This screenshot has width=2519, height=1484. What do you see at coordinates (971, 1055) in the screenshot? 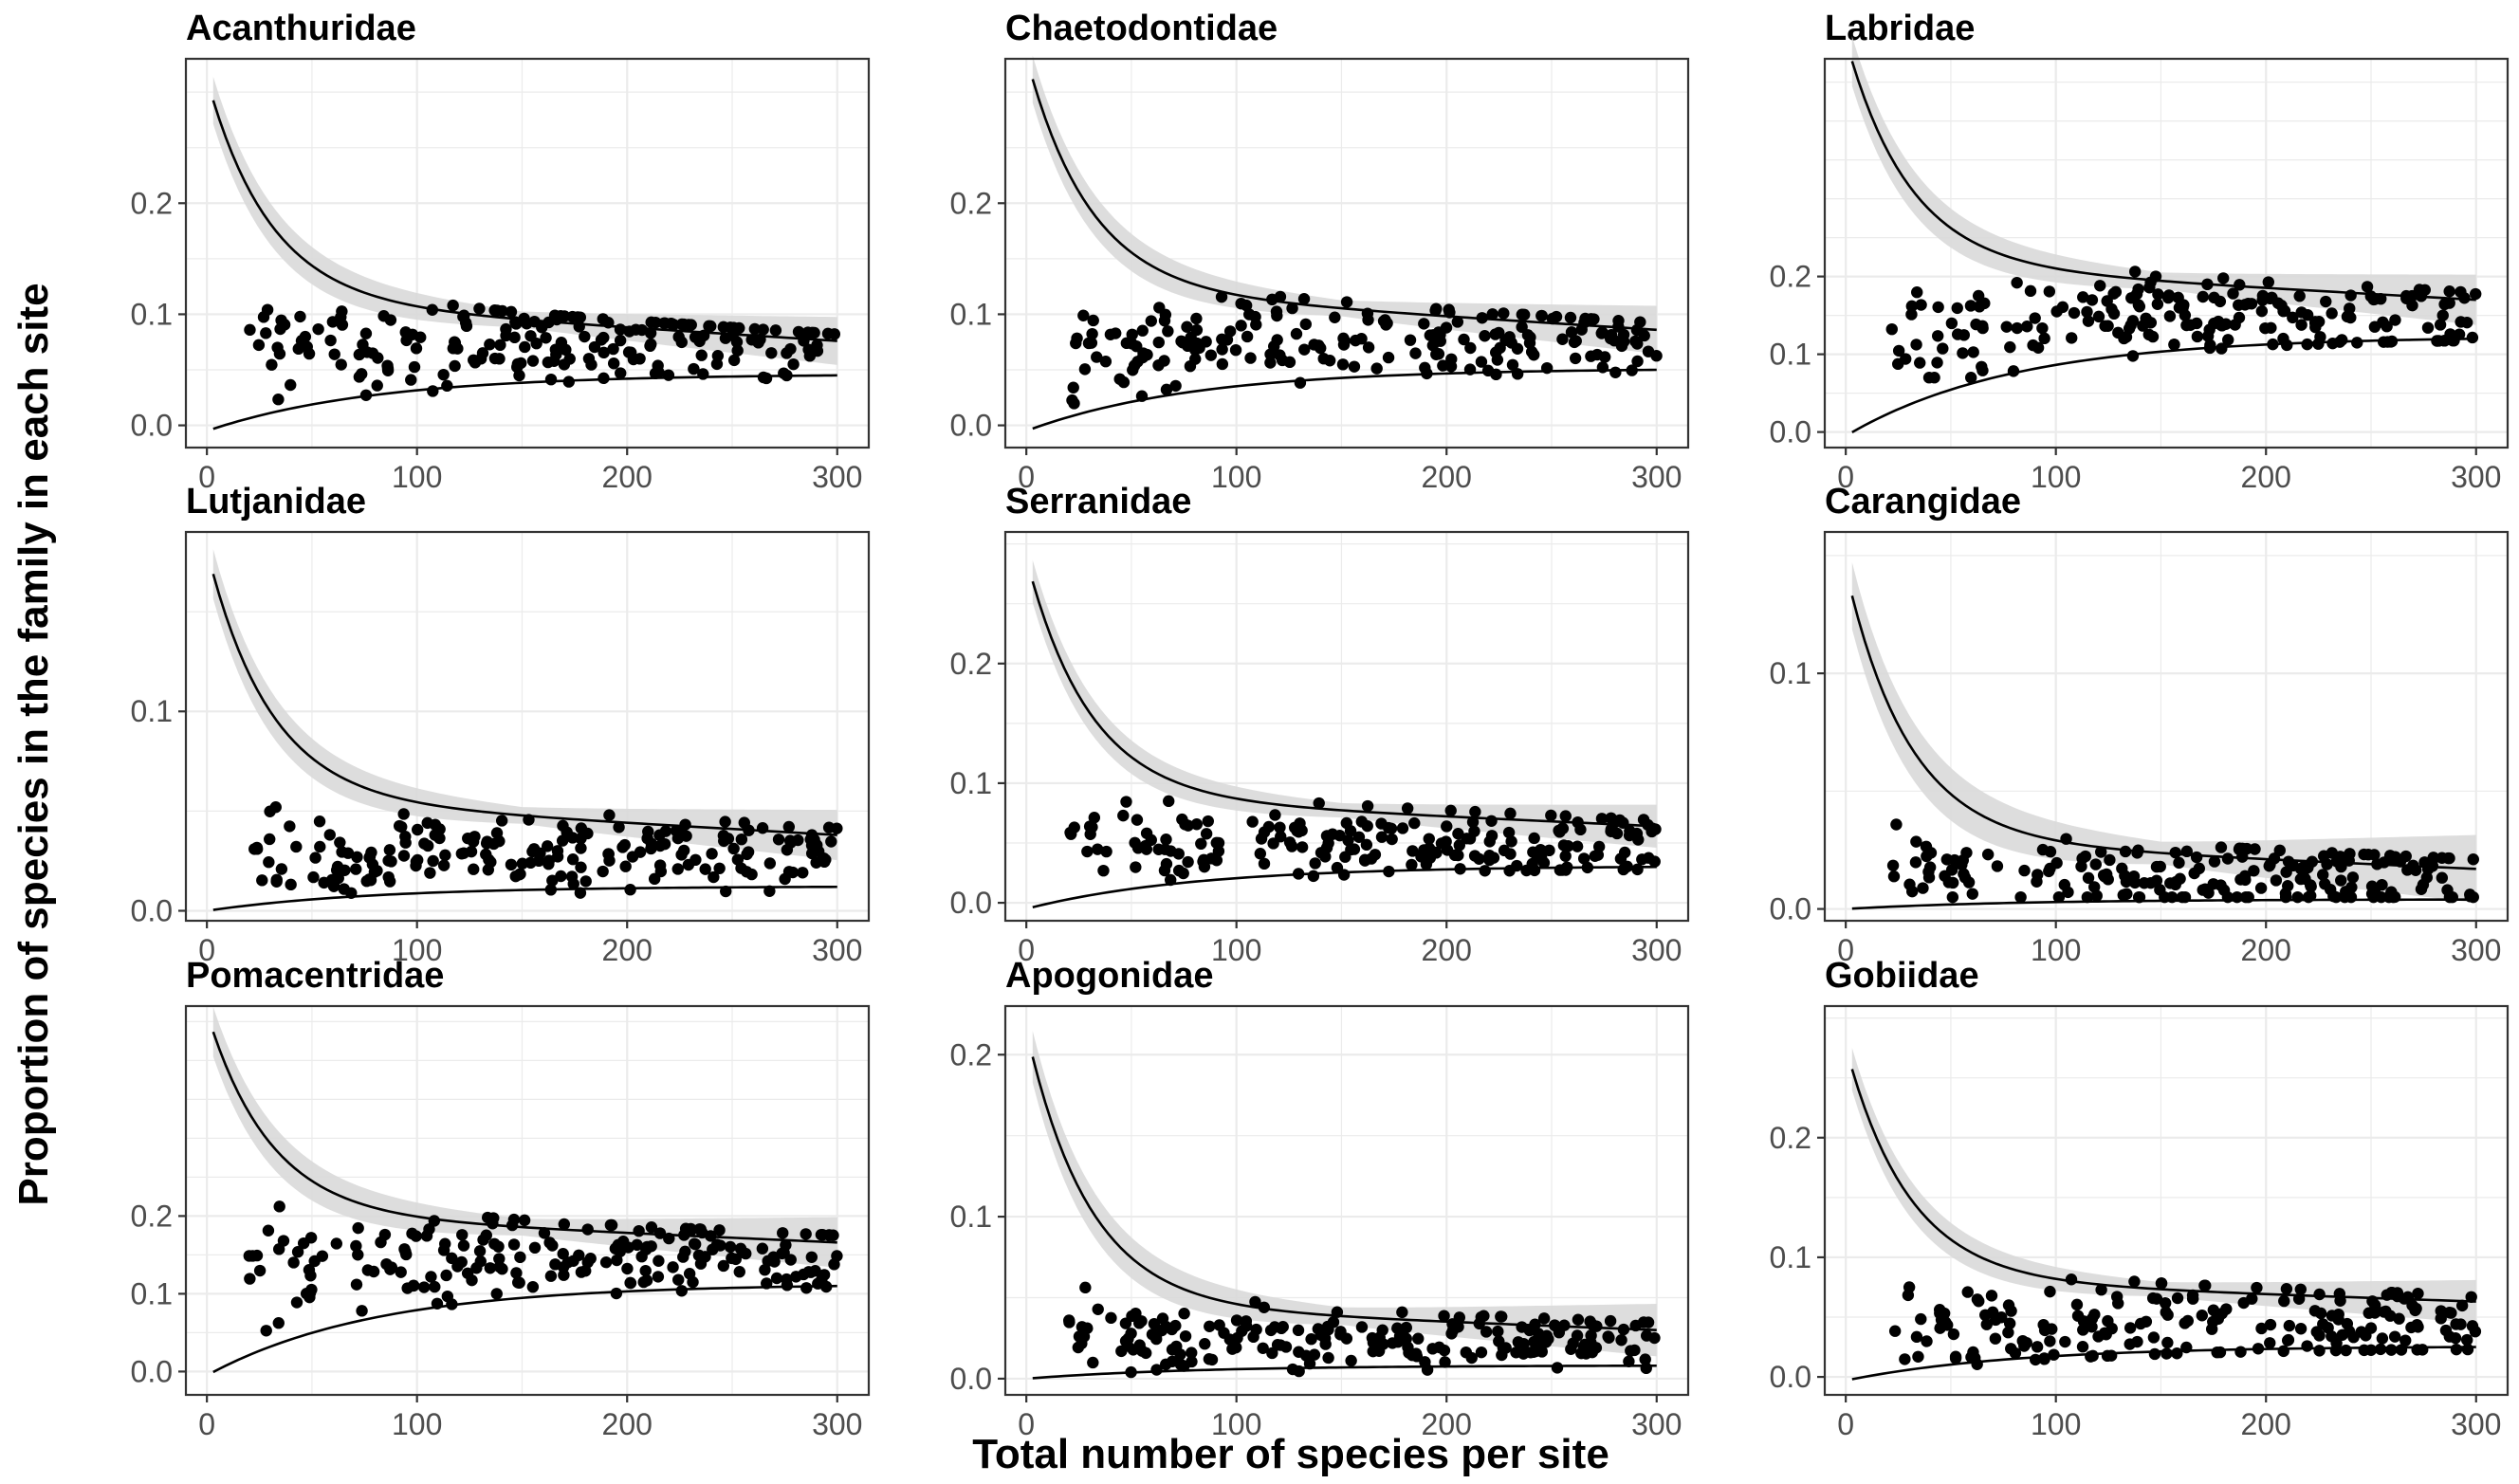
I see `y-tick-label: 0.2` at bounding box center [971, 1055].